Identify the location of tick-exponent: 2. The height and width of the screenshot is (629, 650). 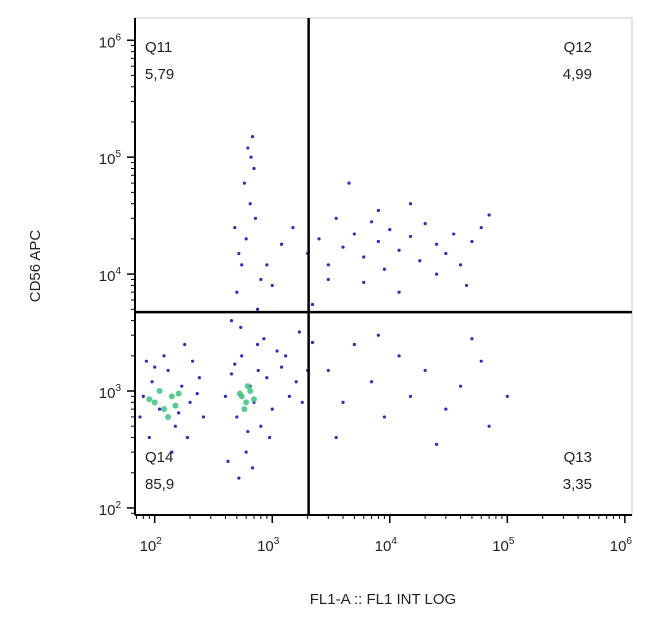
(118, 505).